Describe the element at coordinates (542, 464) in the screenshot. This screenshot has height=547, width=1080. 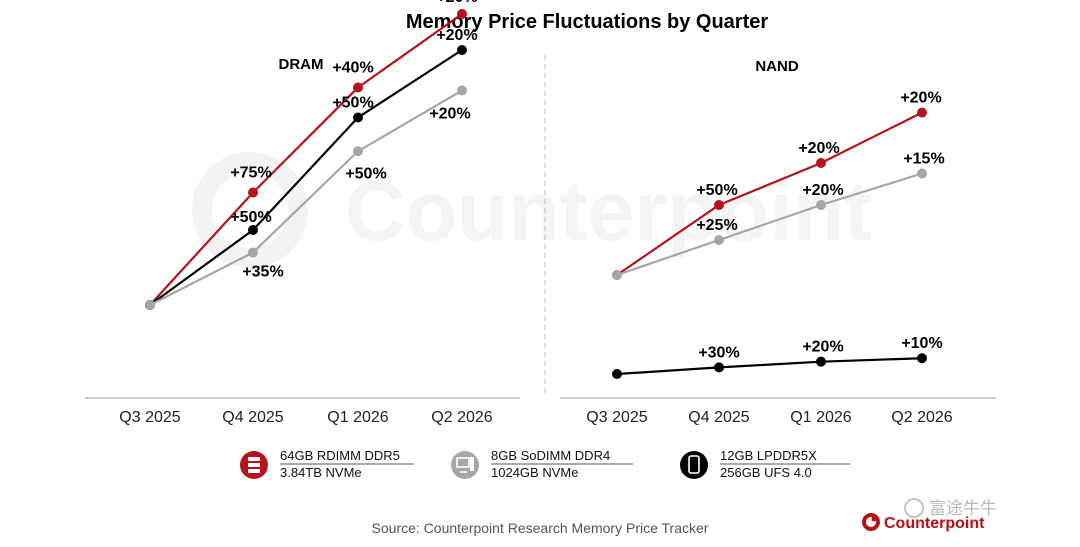
I see `legend-item-gray: 8GB SoDIMM DDR4 1024GB NVMe` at that location.